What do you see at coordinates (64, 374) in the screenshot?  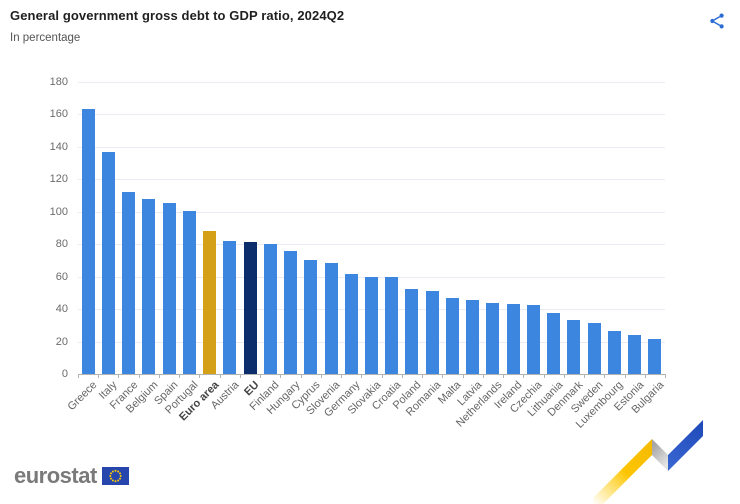 I see `y-tick-label: 0` at bounding box center [64, 374].